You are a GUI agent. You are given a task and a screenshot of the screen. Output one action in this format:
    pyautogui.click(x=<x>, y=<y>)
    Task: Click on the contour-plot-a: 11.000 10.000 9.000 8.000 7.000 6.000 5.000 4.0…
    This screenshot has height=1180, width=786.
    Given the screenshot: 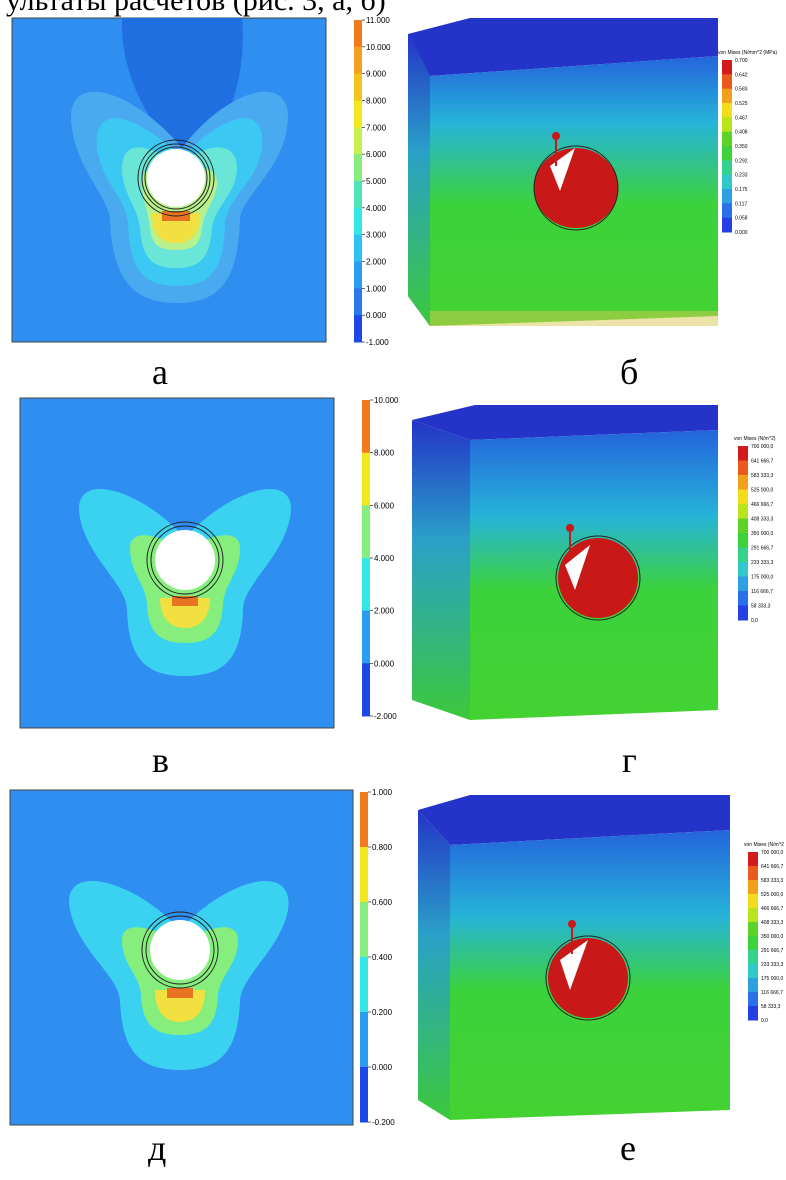 What is the action you would take?
    pyautogui.click(x=201, y=181)
    